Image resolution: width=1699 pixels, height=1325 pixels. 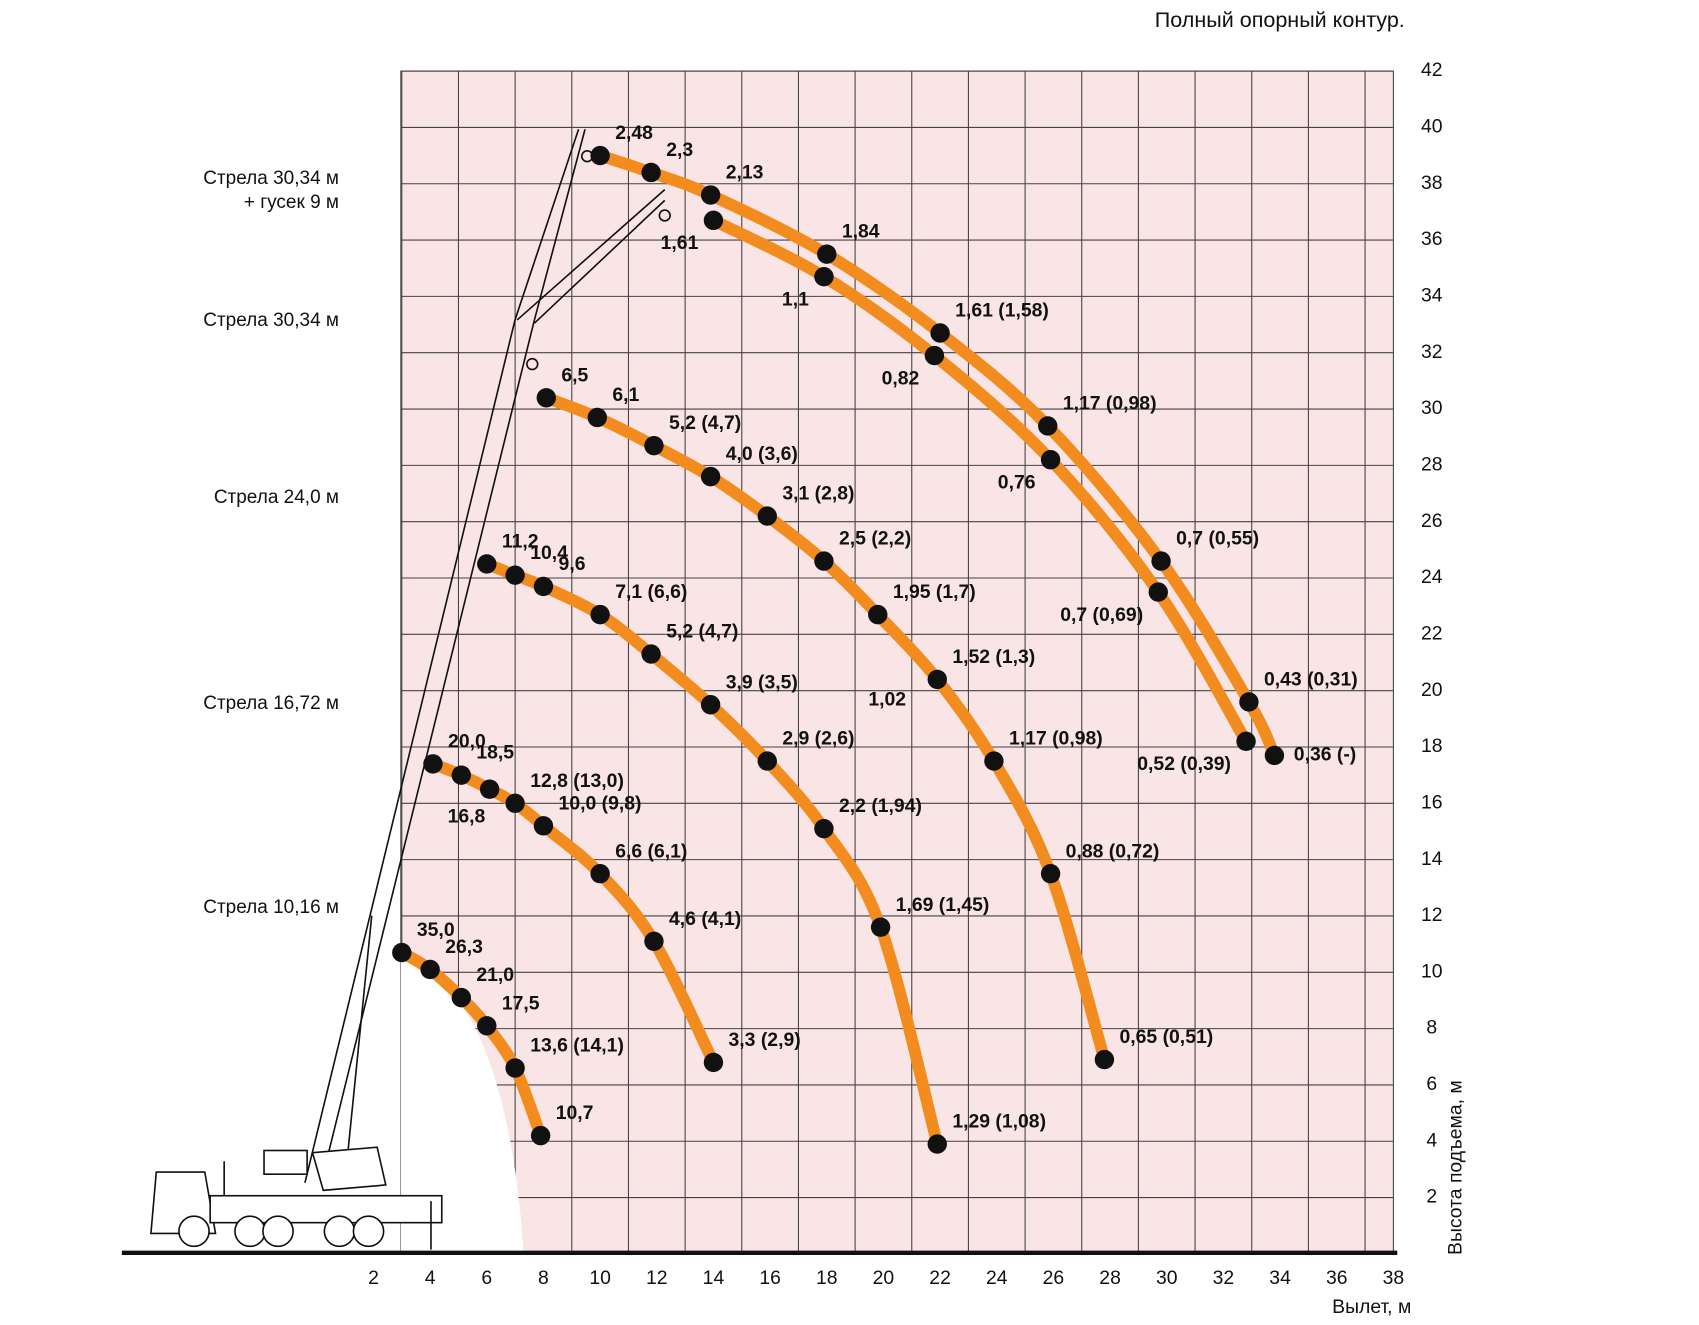 I want to click on load-label: 2,2 (1,94), so click(x=880, y=806).